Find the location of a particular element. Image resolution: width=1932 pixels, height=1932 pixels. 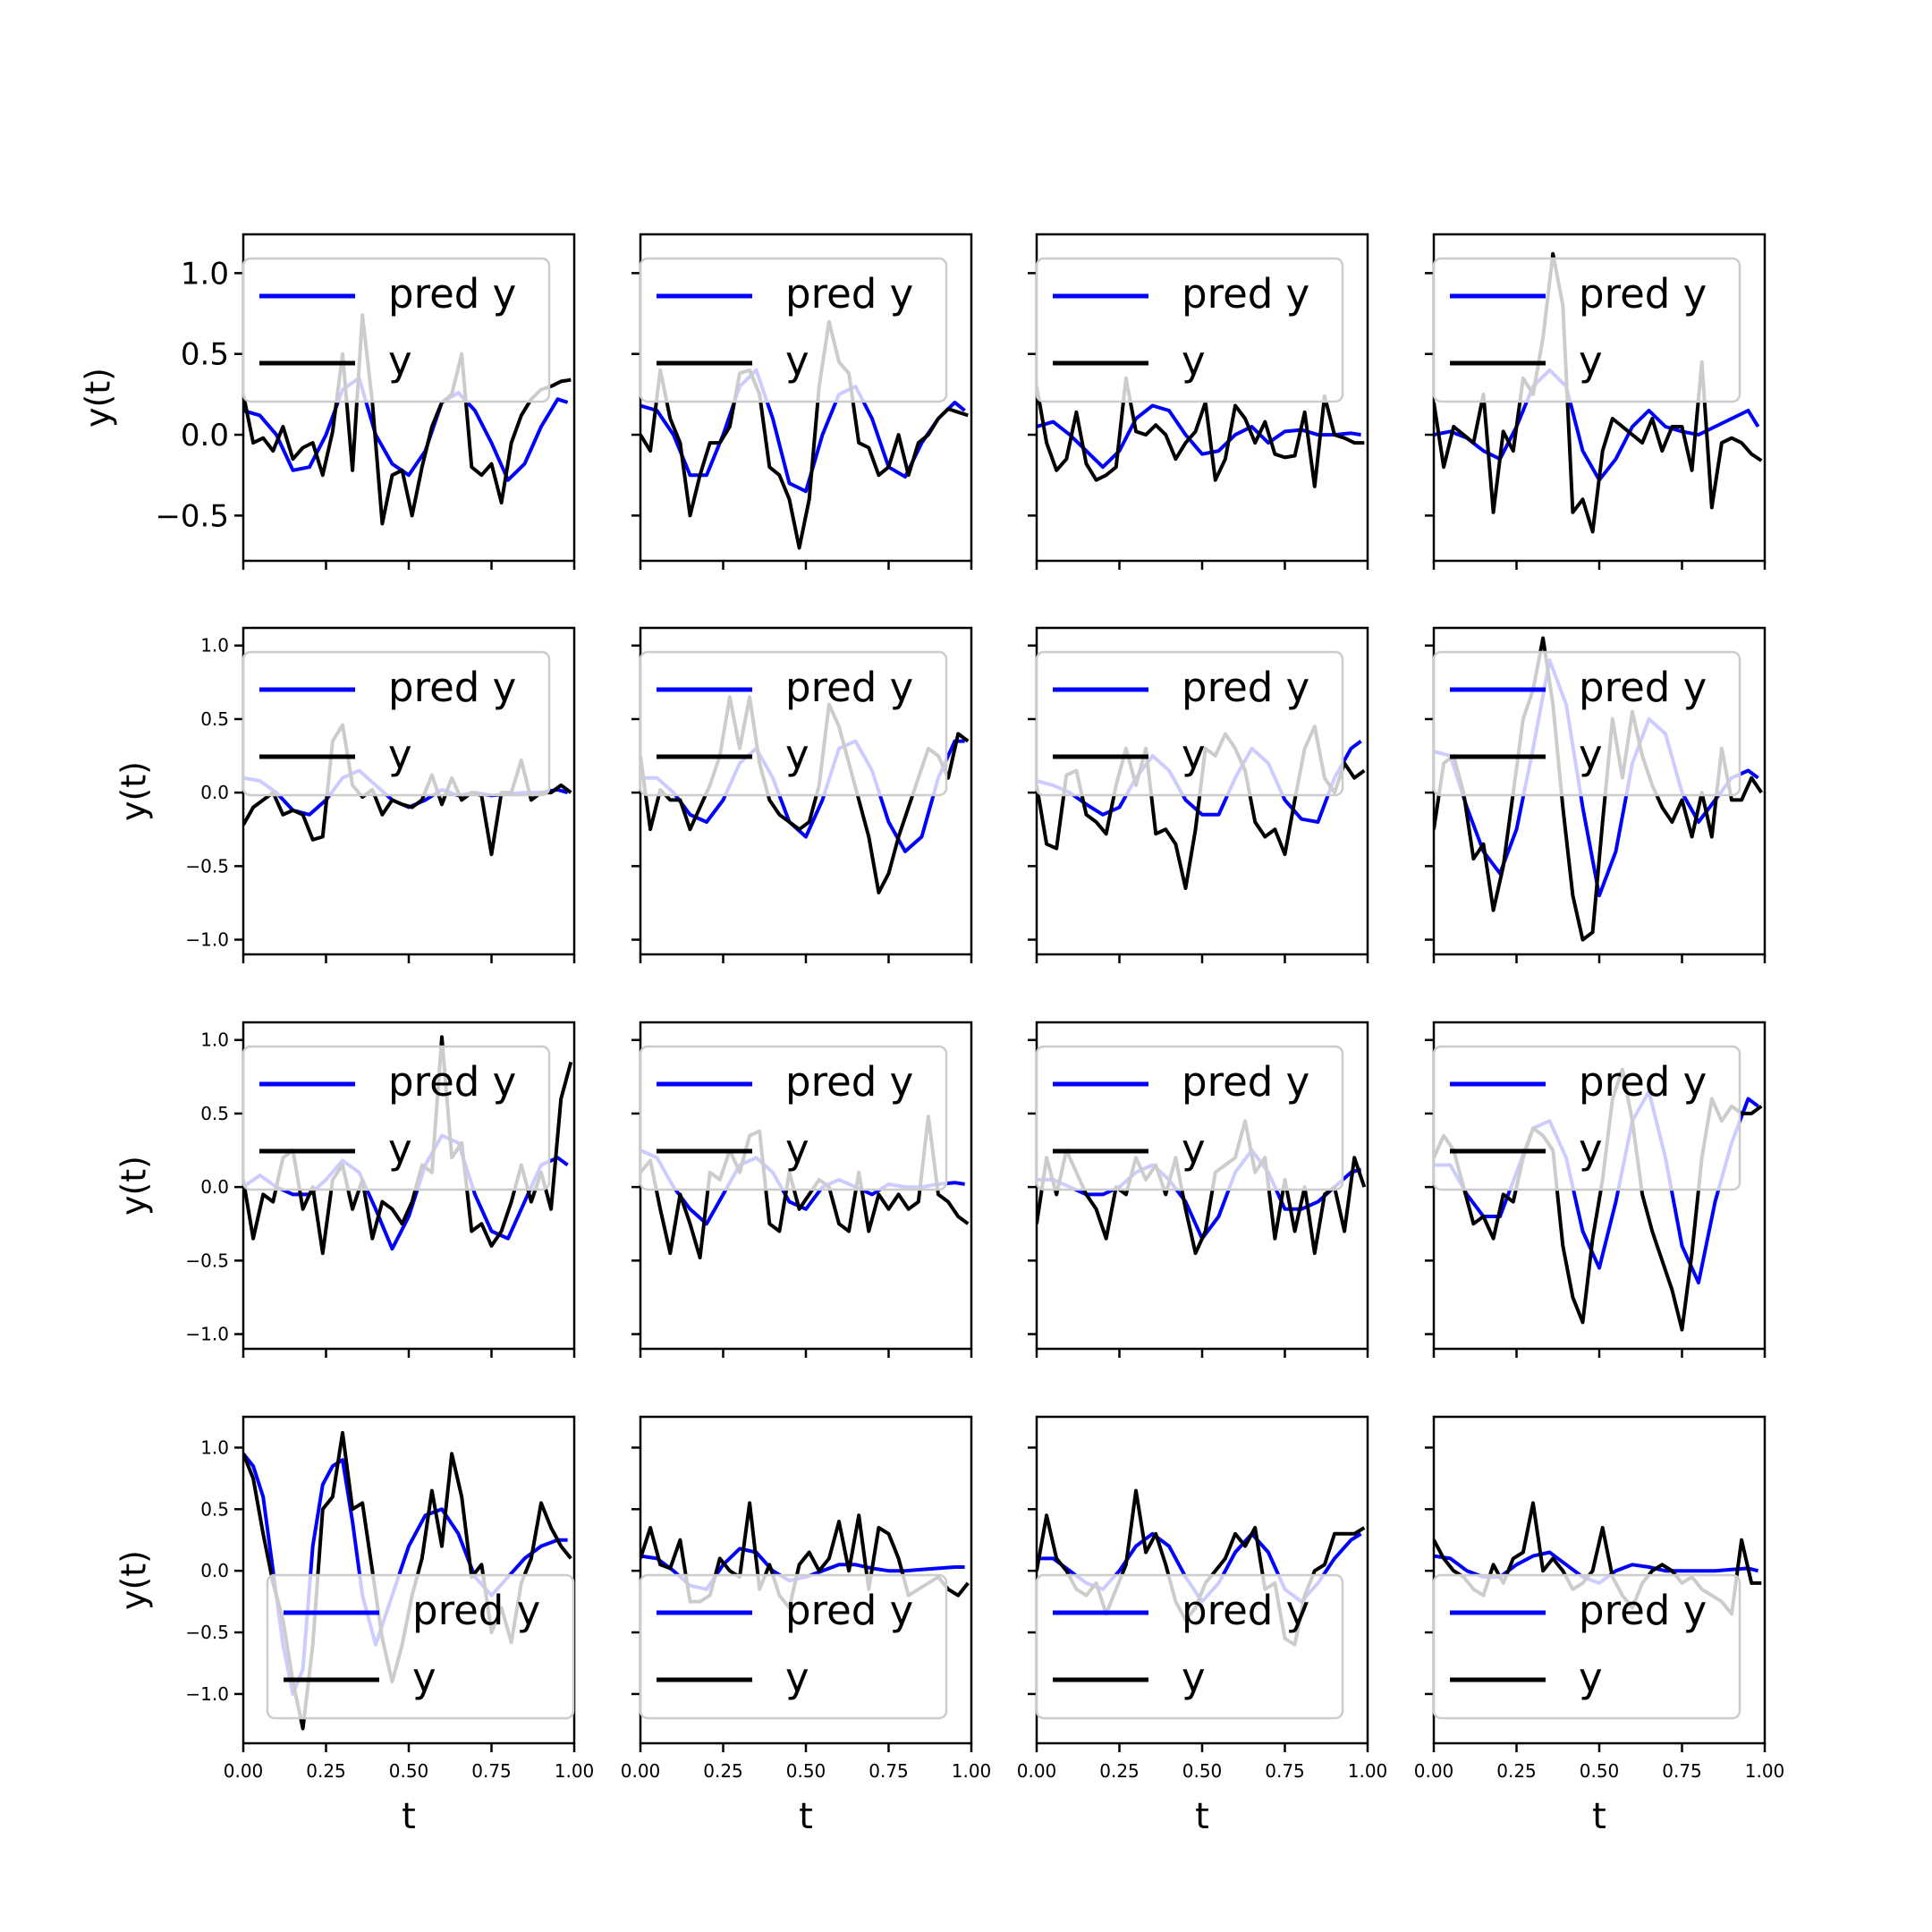

subplot-r1-c2: pred y y is located at coordinates (1198, 794).